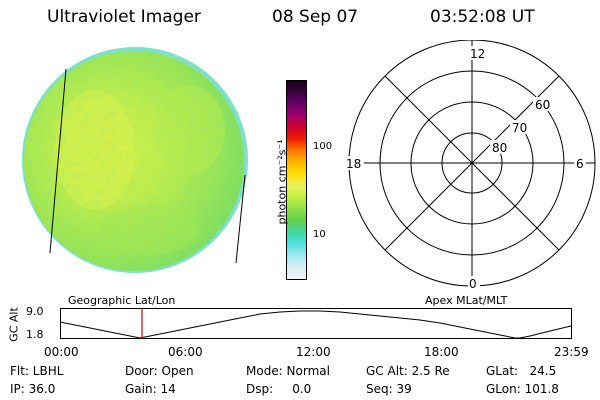  Describe the element at coordinates (571, 352) in the screenshot. I see `time-tick-2359: 23:59` at that location.